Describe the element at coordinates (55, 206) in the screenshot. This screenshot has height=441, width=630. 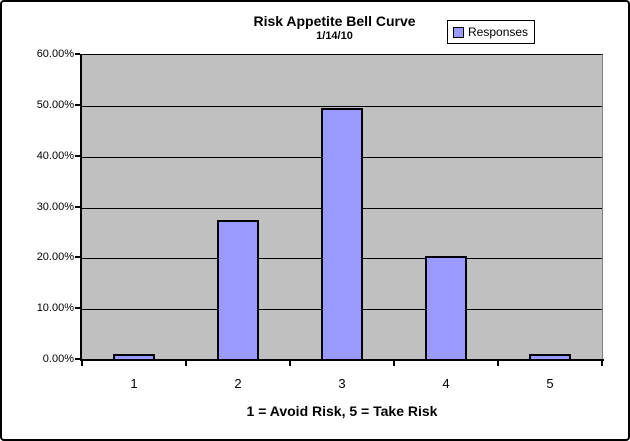
I see `y-tick-label: 30.00%` at that location.